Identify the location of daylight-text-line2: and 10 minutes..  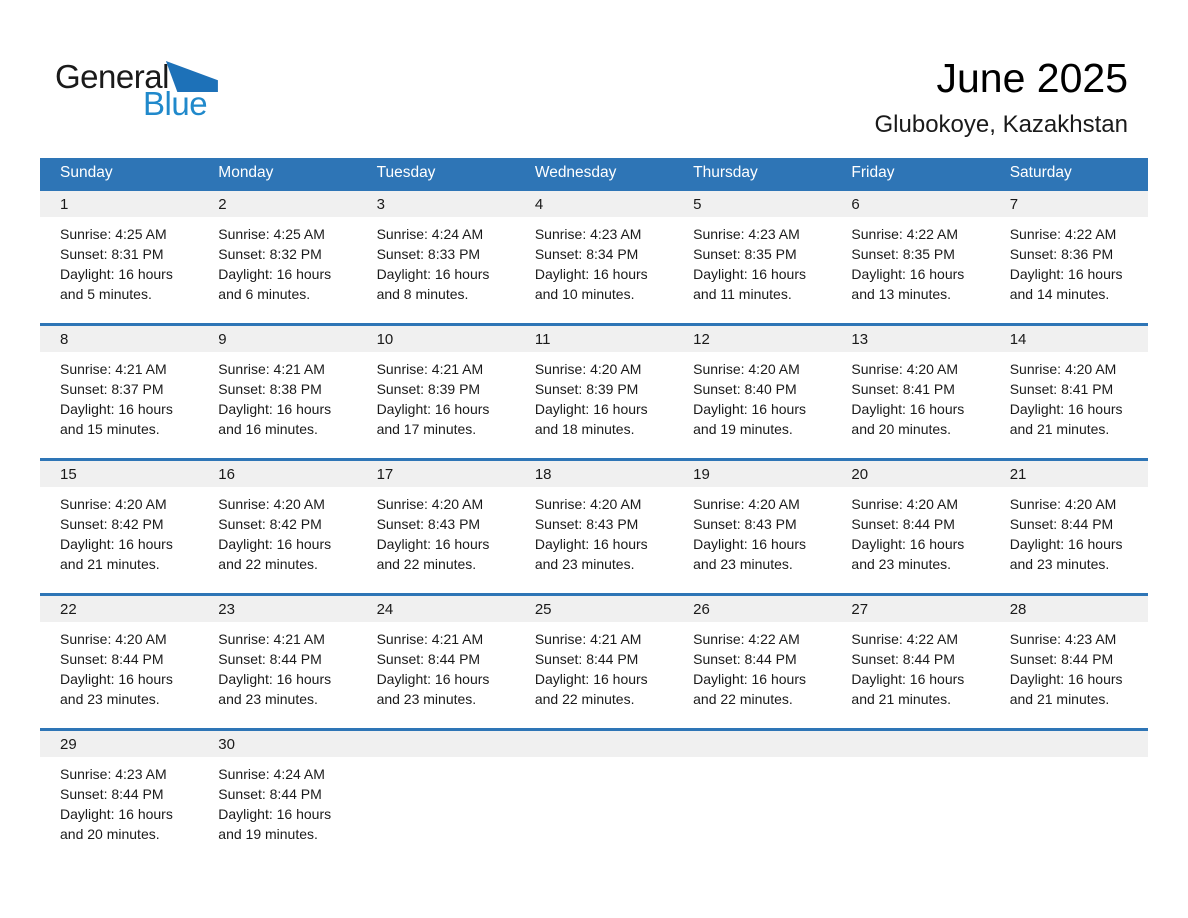
(584, 294).